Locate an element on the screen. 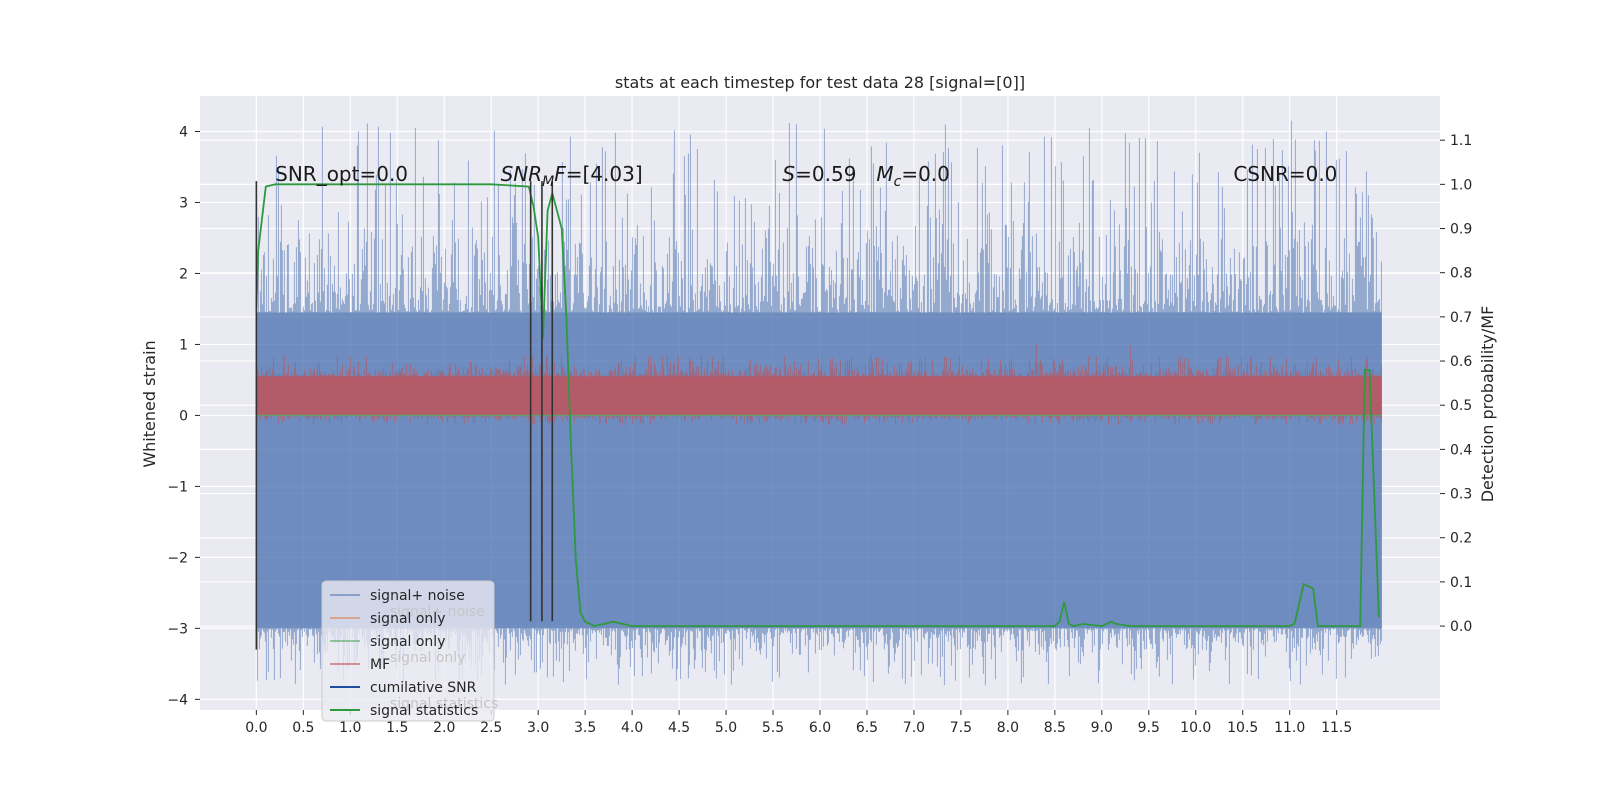 Image resolution: width=1600 pixels, height=800 pixels. x-tick-label: 2.0 is located at coordinates (444, 728).